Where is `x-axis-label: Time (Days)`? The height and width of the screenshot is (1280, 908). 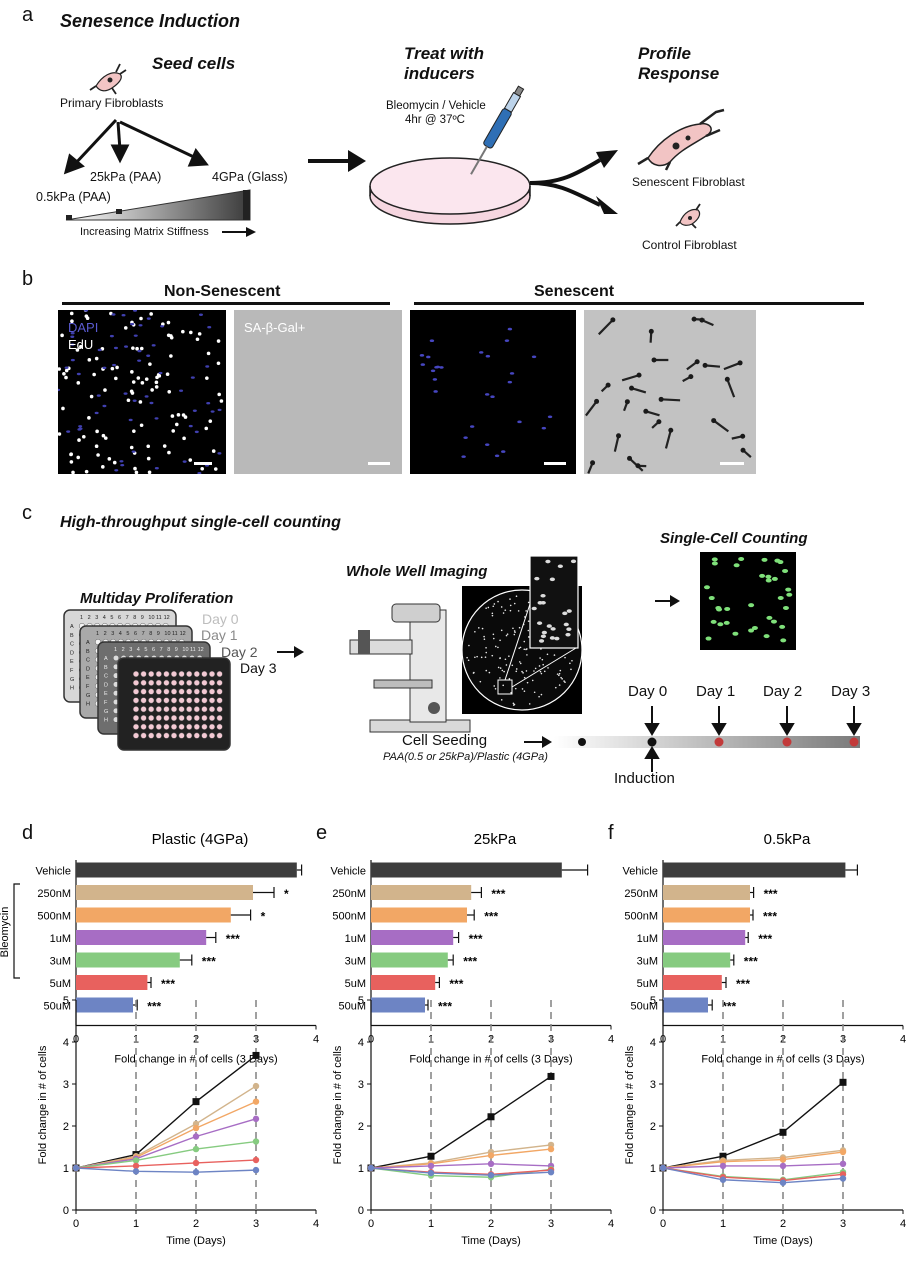 x-axis-label: Time (Days) is located at coordinates (490, 1241).